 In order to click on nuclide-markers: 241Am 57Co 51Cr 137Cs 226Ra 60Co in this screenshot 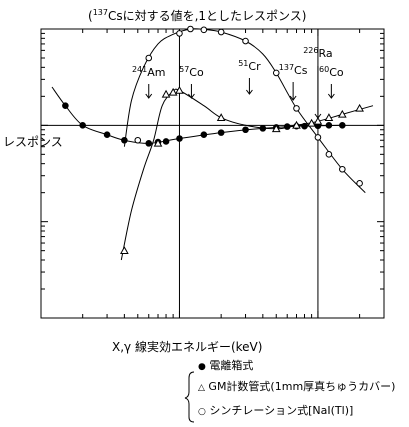, I will do `click(238, 82)`.